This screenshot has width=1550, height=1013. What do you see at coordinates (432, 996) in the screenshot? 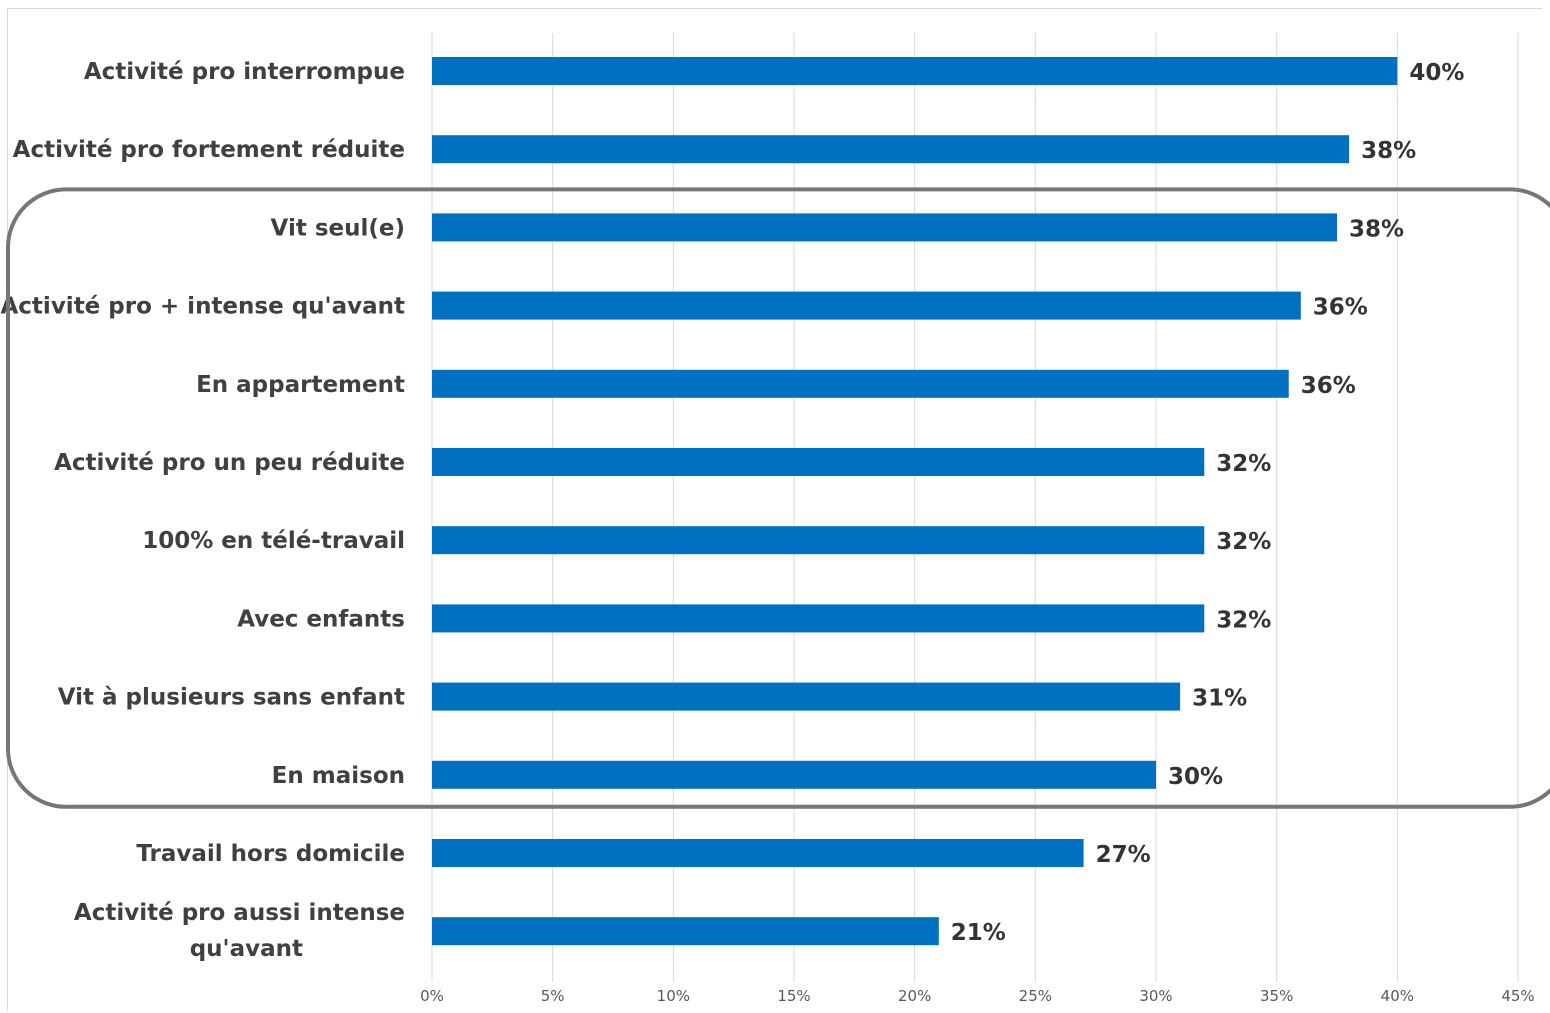
I see `x-tick-label: 0%` at bounding box center [432, 996].